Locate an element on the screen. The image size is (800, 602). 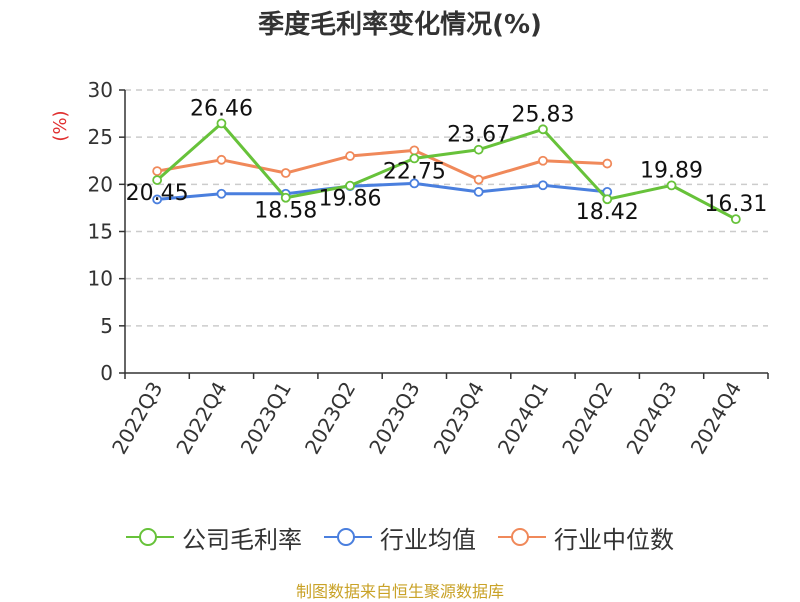
legend-item-industry_median: 行业中位数 is located at coordinates (586, 537).